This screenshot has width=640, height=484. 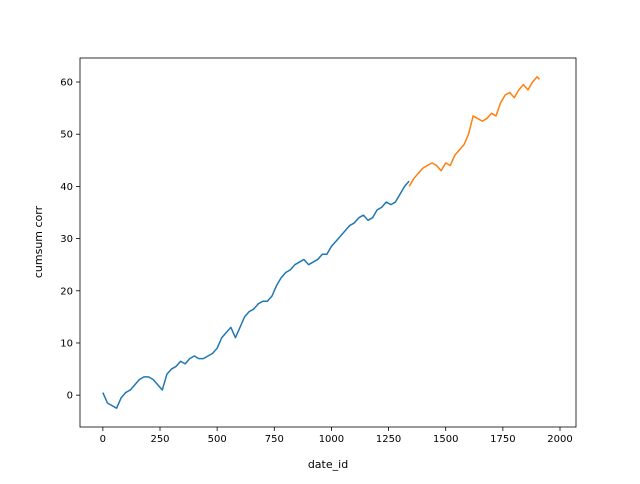 What do you see at coordinates (328, 464) in the screenshot?
I see `x-axis-label: date_id` at bounding box center [328, 464].